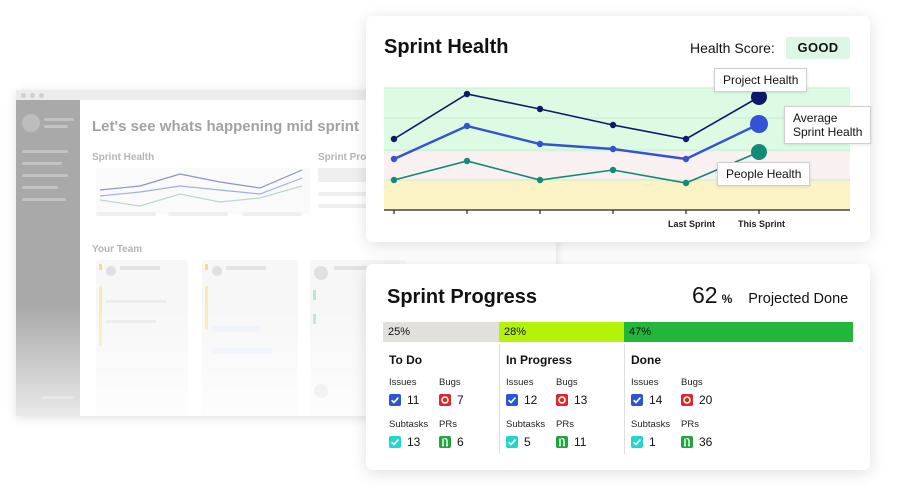  Describe the element at coordinates (460, 400) in the screenshot. I see `metric-value: 7` at that location.